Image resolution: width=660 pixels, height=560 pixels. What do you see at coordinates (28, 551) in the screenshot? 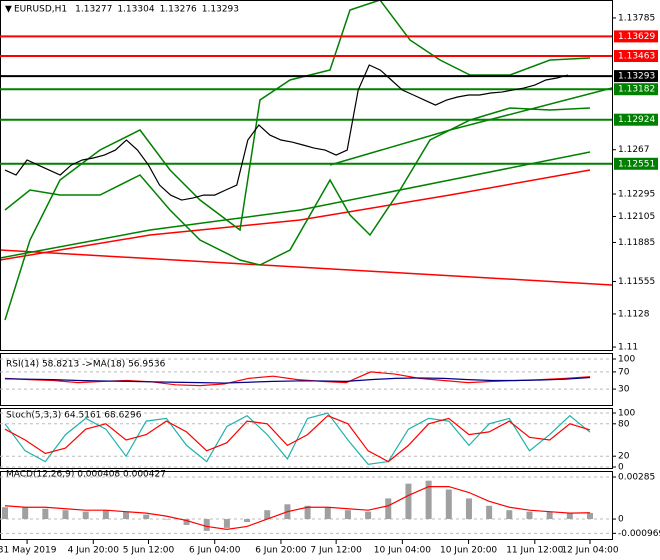
I see `x-tick-label: 31 May 2019` at bounding box center [28, 551].